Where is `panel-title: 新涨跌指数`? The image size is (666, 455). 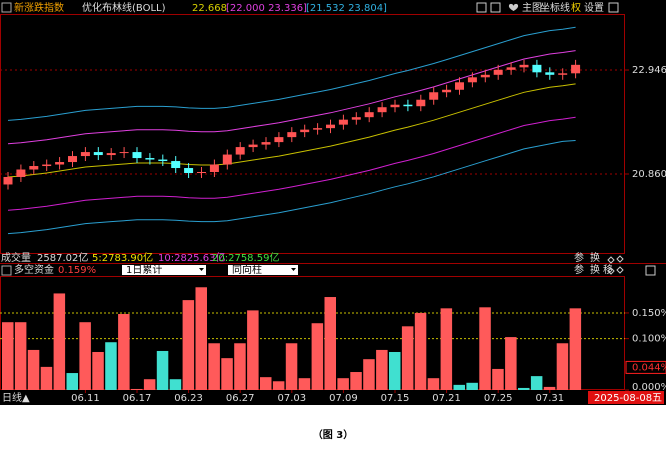
panel-title: 新涨跌指数 is located at coordinates (39, 7).